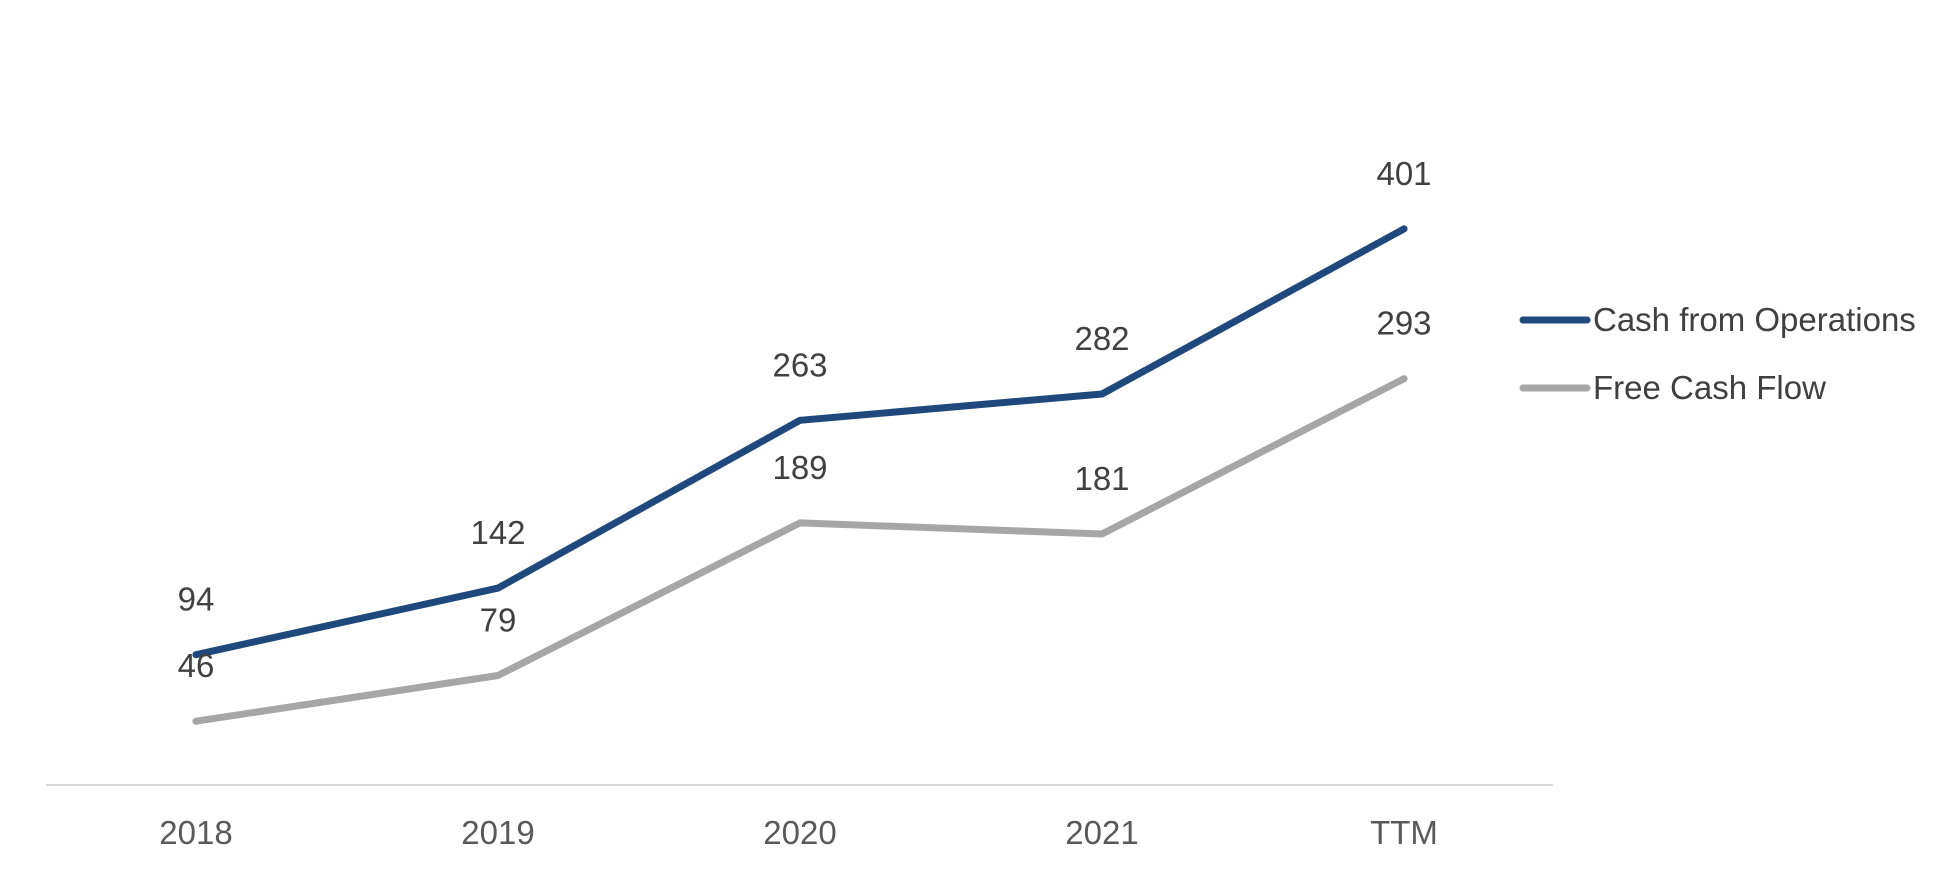 This screenshot has height=881, width=1946. What do you see at coordinates (1403, 323) in the screenshot?
I see `data-label: 293` at bounding box center [1403, 323].